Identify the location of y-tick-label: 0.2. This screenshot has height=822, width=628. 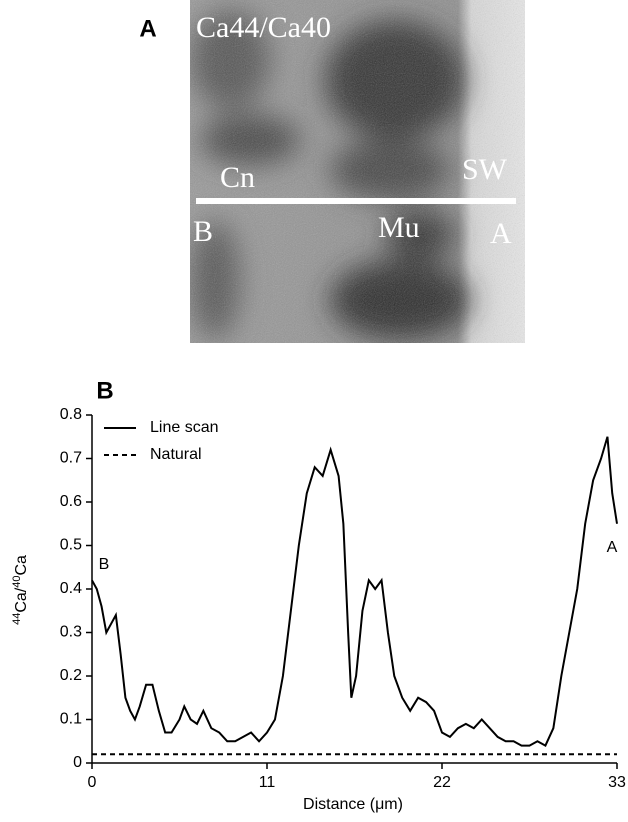
(71, 675).